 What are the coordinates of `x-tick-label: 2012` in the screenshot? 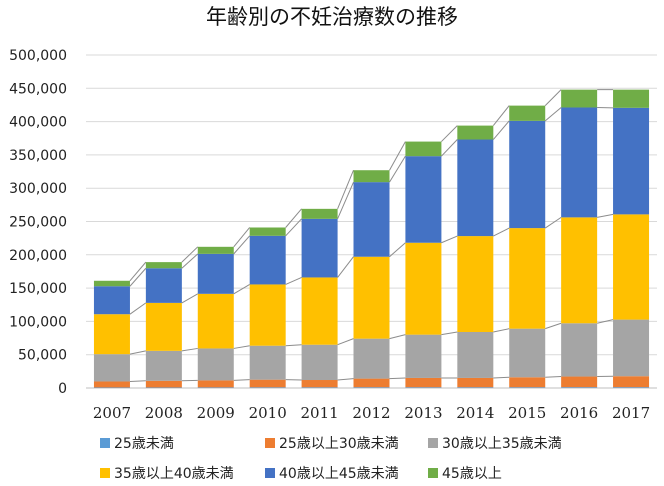 It's located at (371, 413).